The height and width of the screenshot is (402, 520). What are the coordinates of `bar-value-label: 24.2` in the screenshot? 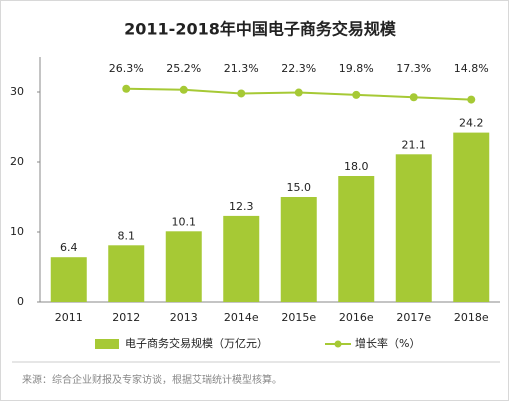 It's located at (471, 123).